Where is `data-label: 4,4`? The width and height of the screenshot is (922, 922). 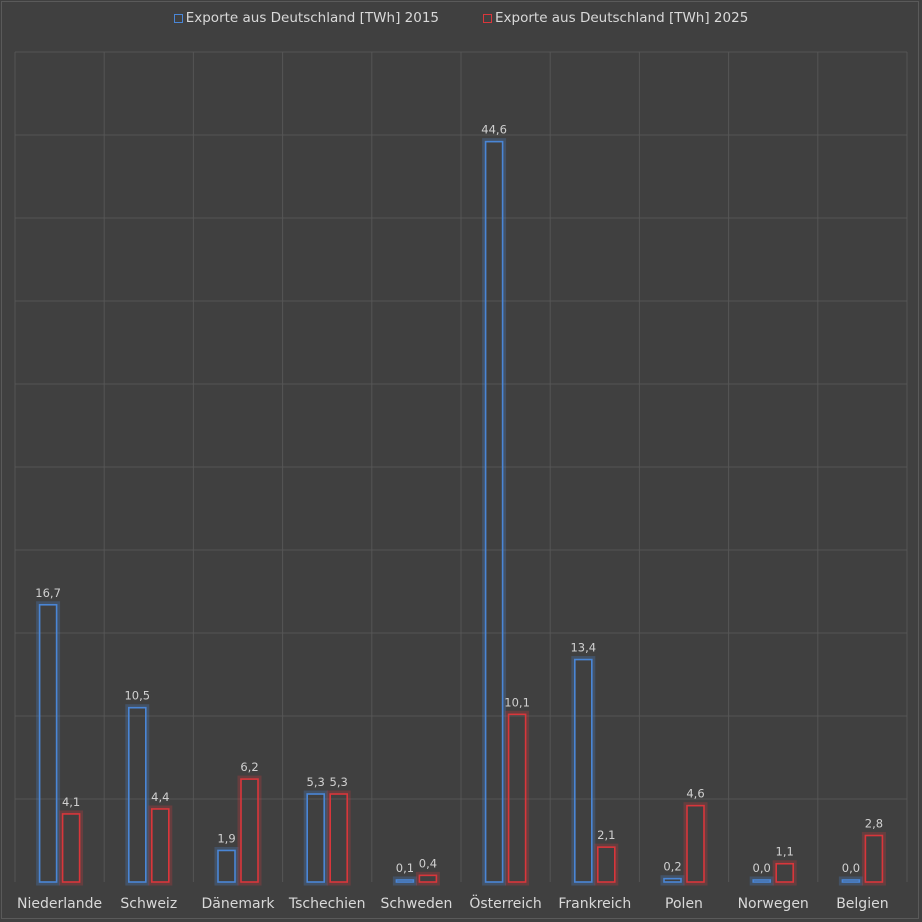 data-label: 4,4 is located at coordinates (160, 797).